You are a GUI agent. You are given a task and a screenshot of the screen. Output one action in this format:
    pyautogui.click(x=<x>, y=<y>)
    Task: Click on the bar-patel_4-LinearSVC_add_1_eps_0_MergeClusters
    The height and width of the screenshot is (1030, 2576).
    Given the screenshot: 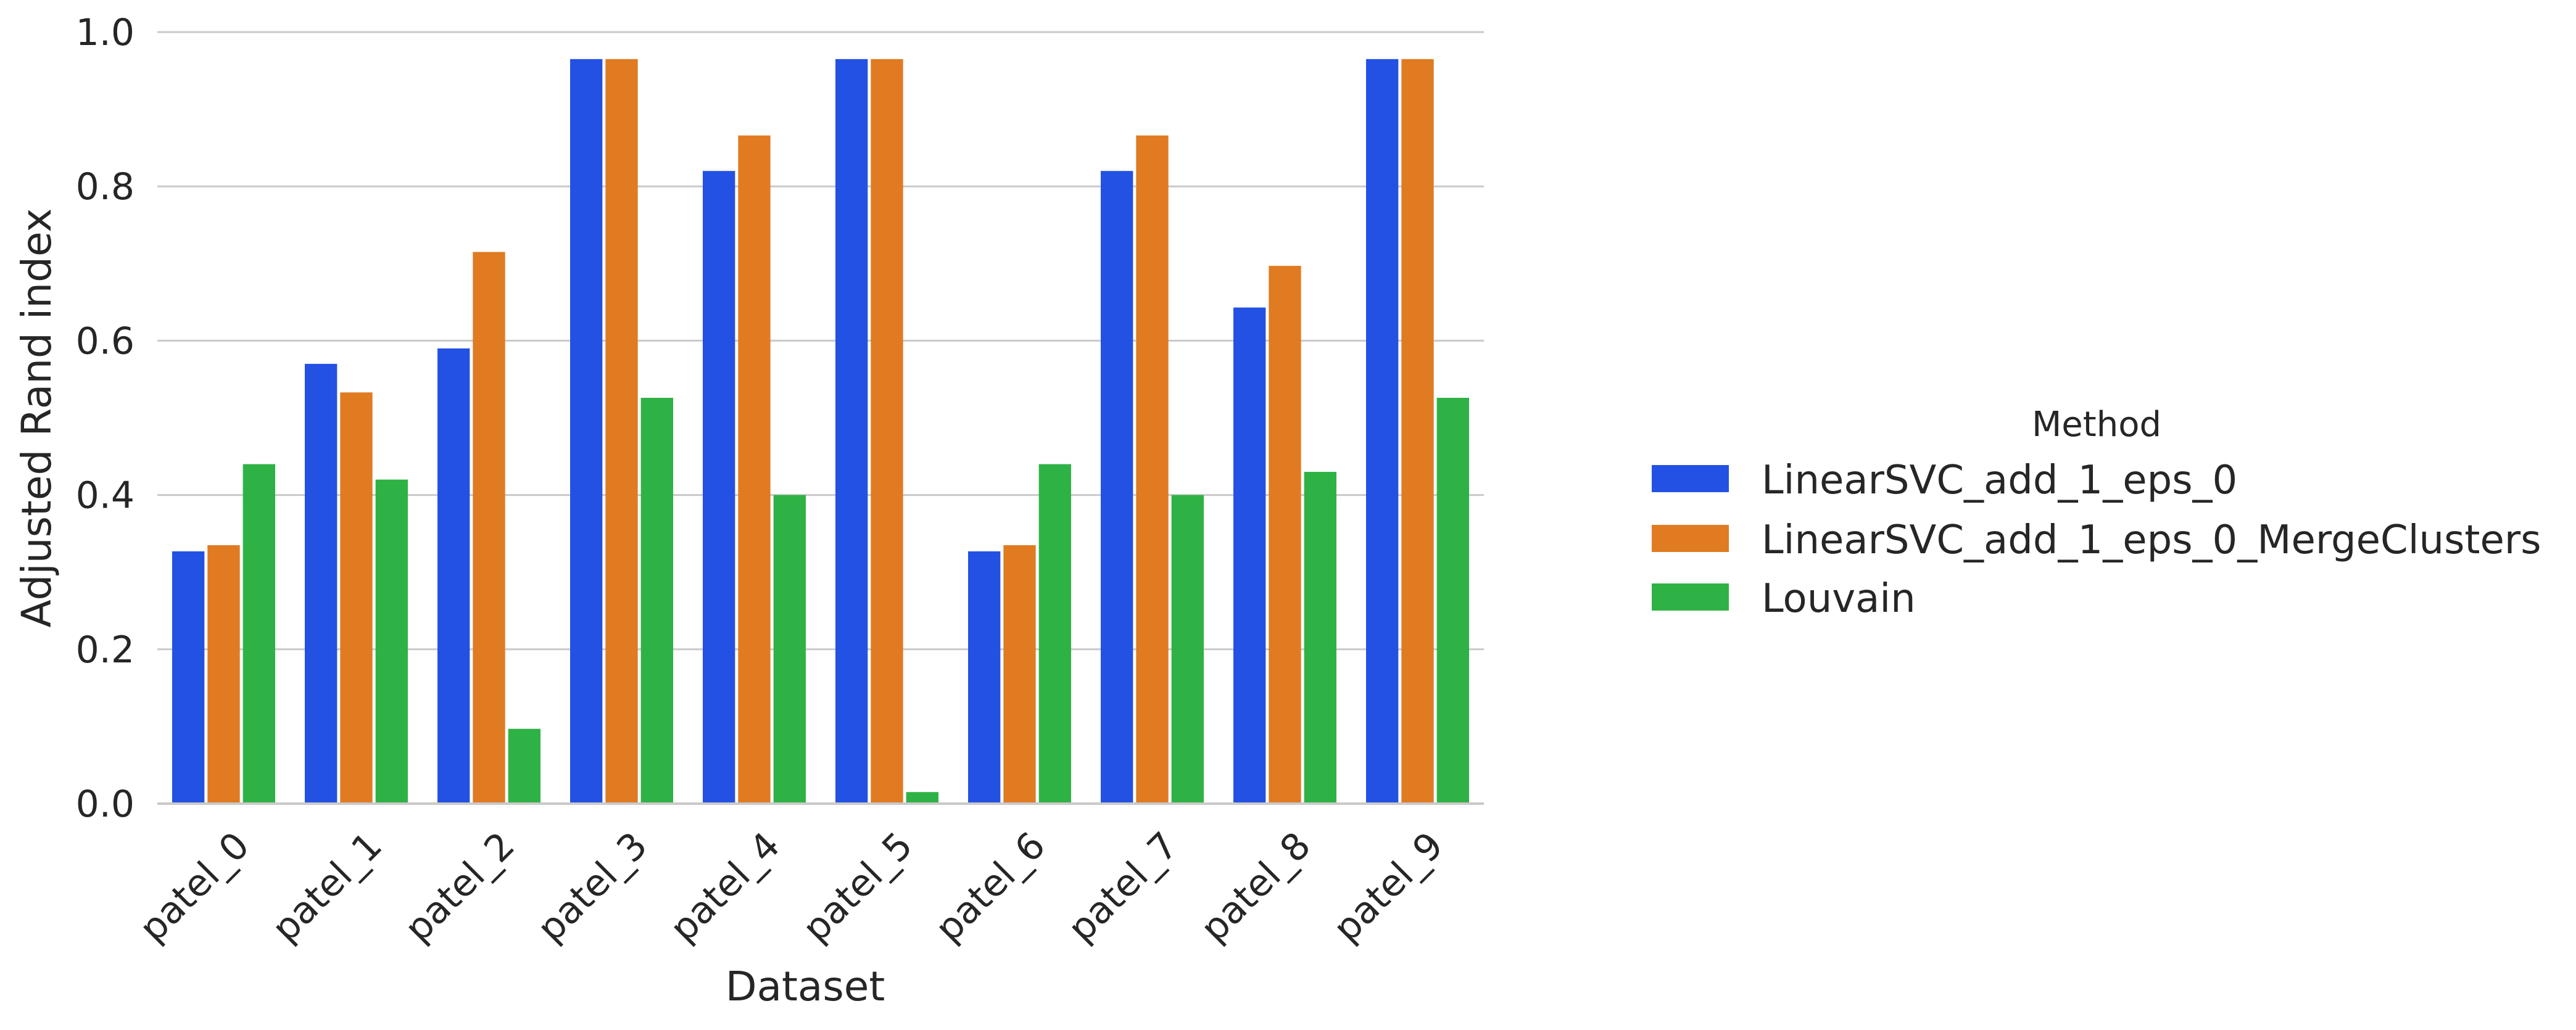 What is the action you would take?
    pyautogui.click(x=754, y=469)
    